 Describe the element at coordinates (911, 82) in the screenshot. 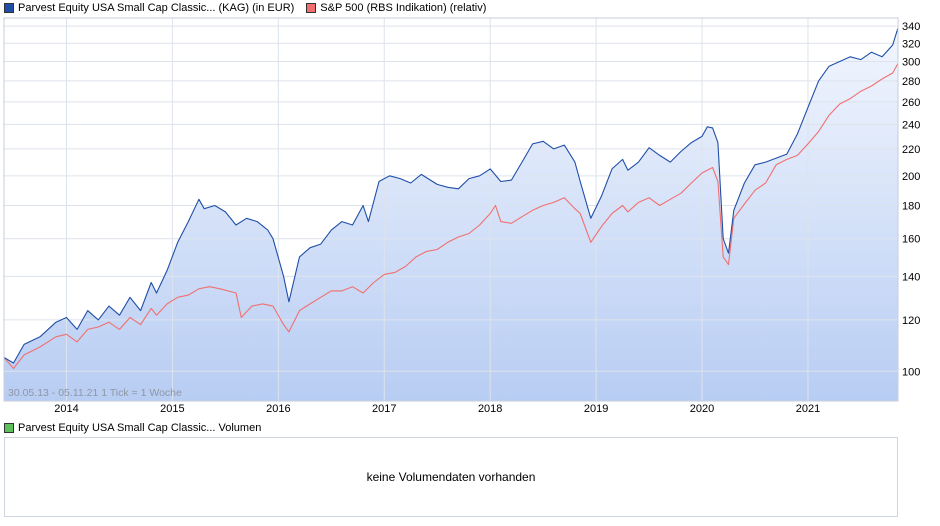

I see `y-tick-label: 280` at that location.